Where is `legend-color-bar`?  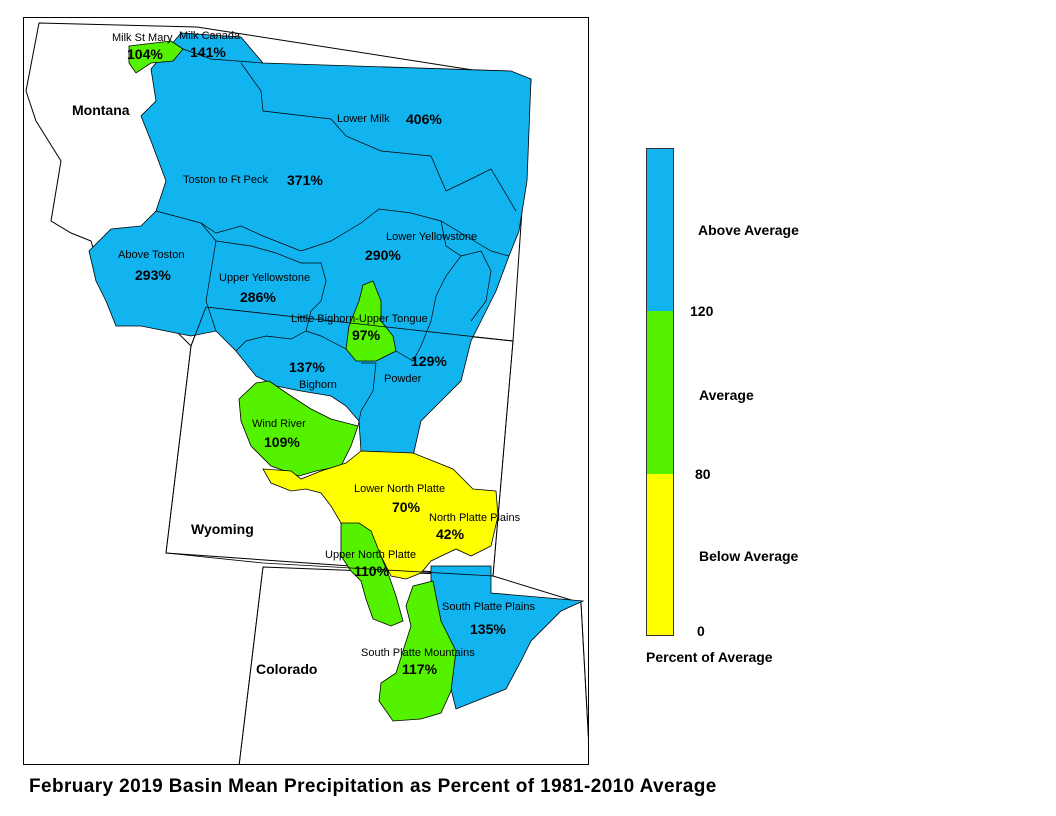 legend-color-bar is located at coordinates (660, 392).